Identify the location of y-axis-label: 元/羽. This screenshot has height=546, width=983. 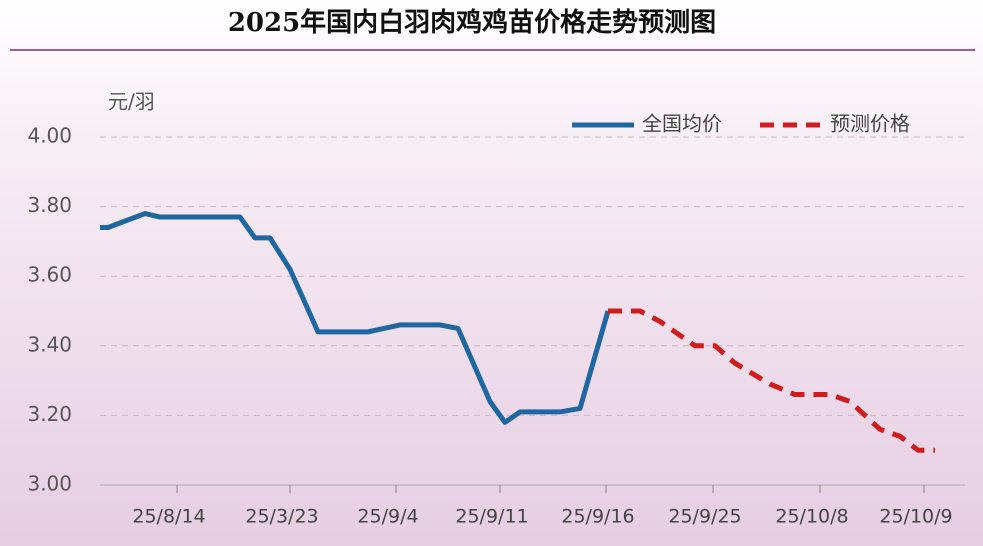
(131, 102).